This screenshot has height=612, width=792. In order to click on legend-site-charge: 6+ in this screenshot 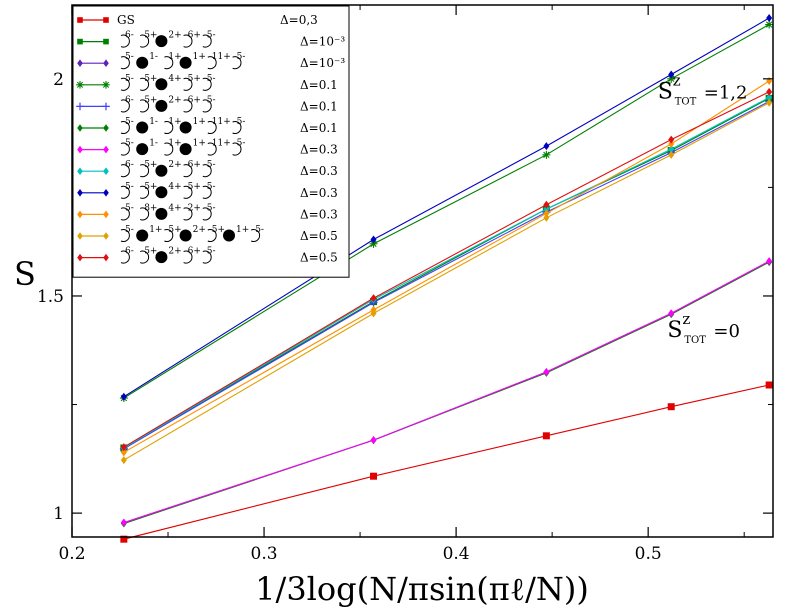, I will do `click(194, 252)`.